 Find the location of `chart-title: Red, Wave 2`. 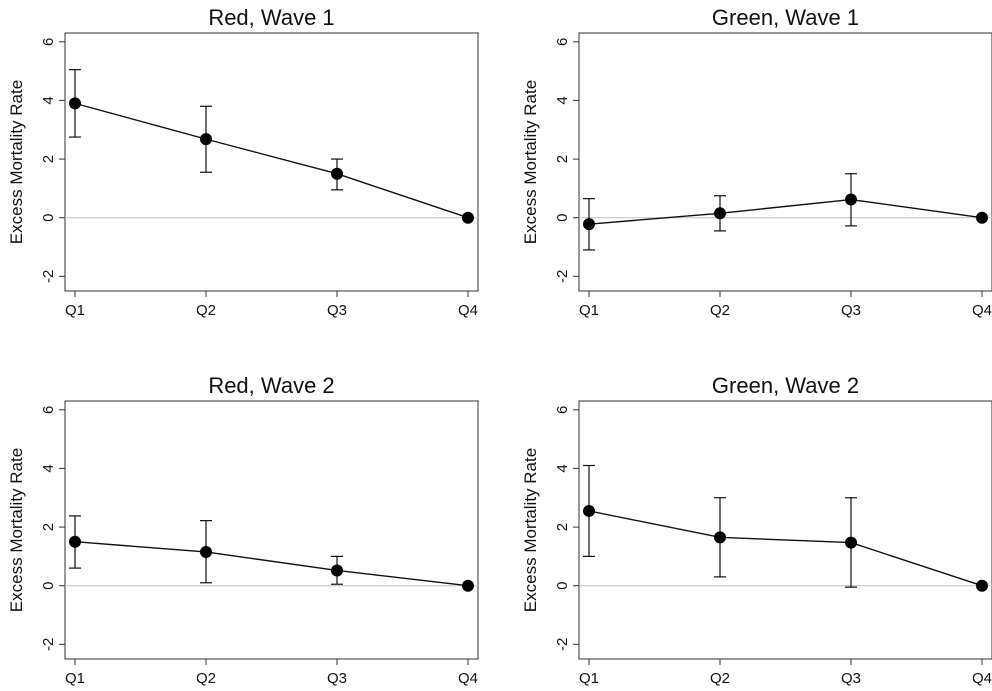

chart-title: Red, Wave 2 is located at coordinates (271, 385).